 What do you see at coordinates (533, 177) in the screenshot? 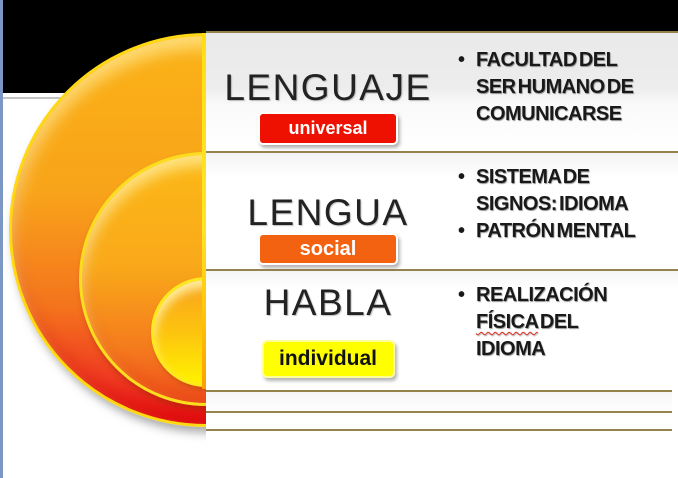
I see `bullet-line: SISTEMA DE` at bounding box center [533, 177].